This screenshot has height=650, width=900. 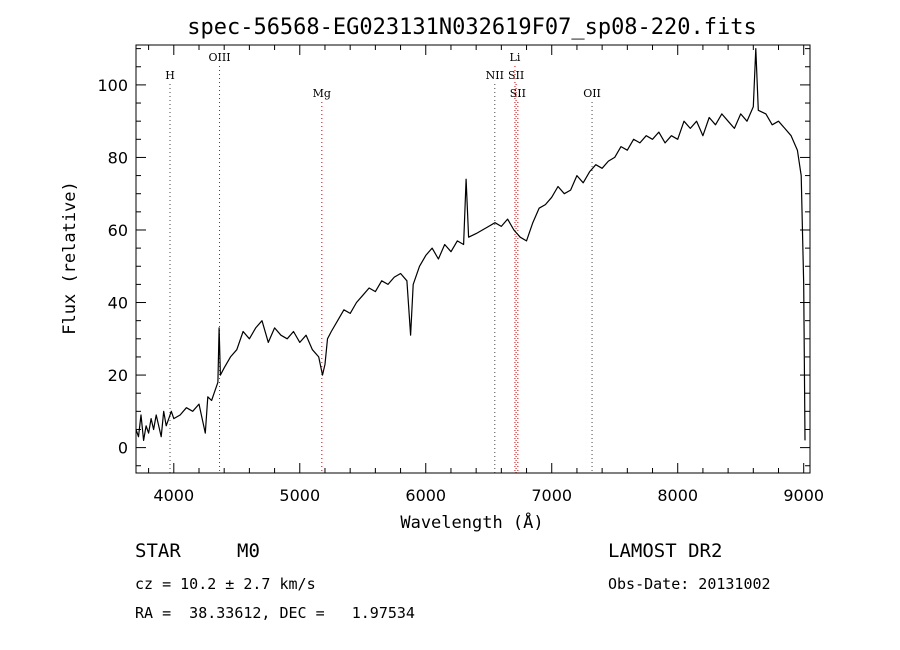 What do you see at coordinates (275, 613) in the screenshot?
I see `coordinates: RA = 38.33612, DEC = 1.97534` at bounding box center [275, 613].